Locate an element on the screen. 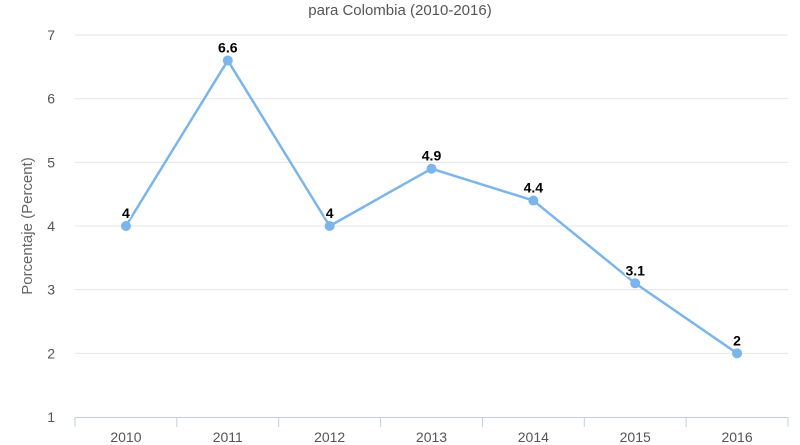 The width and height of the screenshot is (800, 445). data-point-2010 is located at coordinates (125, 226).